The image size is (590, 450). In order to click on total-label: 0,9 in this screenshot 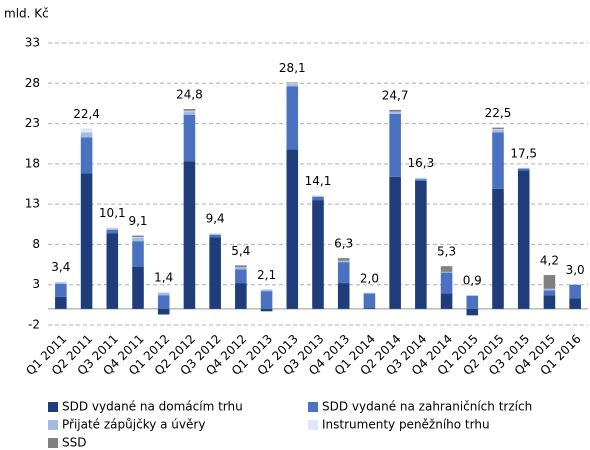, I will do `click(472, 281)`.